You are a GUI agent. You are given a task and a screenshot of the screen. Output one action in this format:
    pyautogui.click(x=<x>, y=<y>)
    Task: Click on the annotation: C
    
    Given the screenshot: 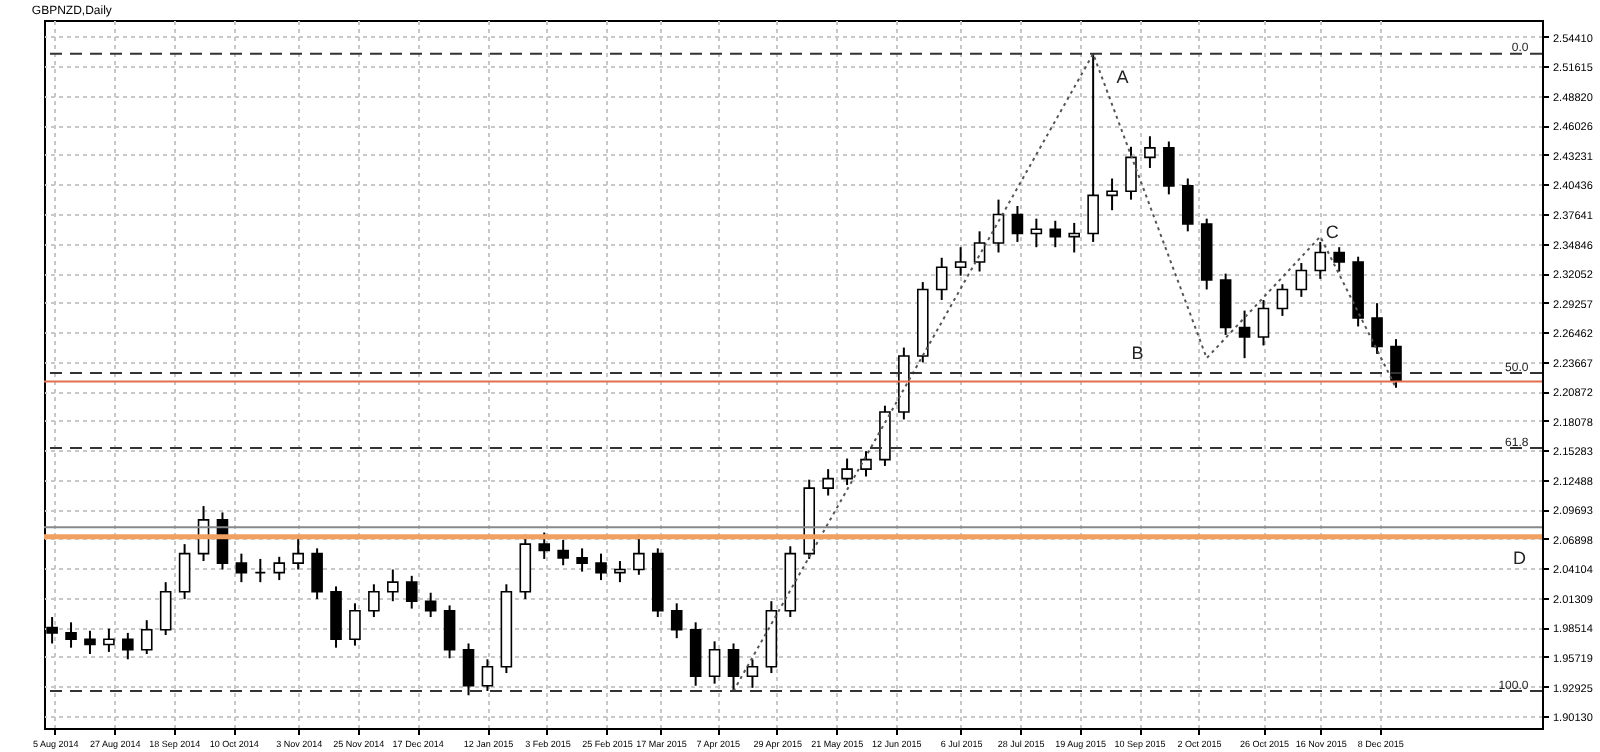 What is the action you would take?
    pyautogui.click(x=1332, y=232)
    